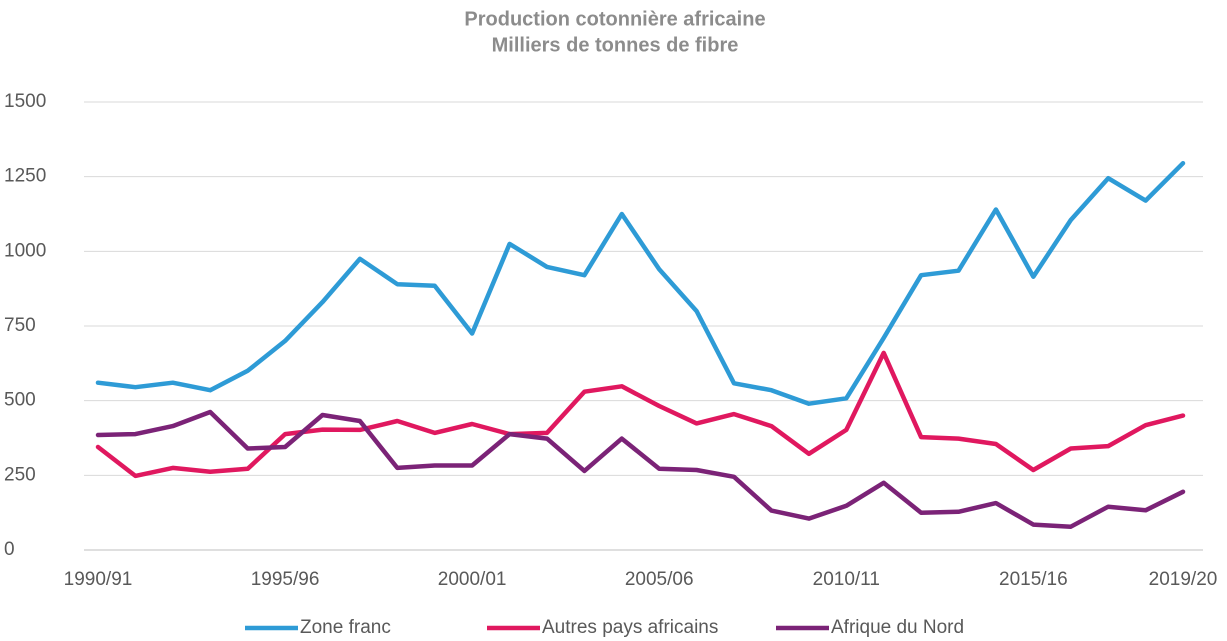 This screenshot has height=641, width=1227. I want to click on y-tick-label: 1000, so click(25, 250).